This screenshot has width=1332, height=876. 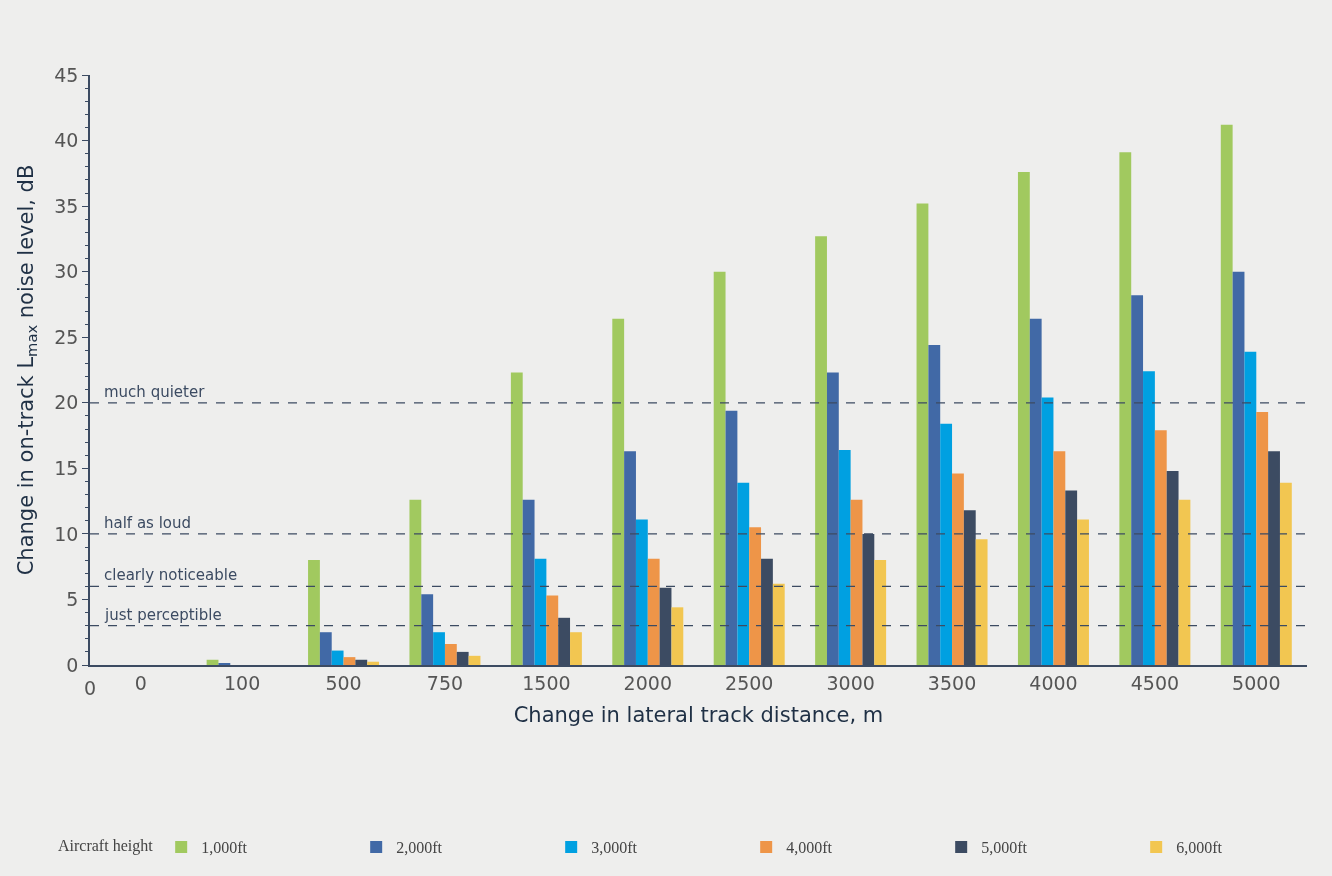 What do you see at coordinates (140, 682) in the screenshot?
I see `x-tick-label: 0` at bounding box center [140, 682].